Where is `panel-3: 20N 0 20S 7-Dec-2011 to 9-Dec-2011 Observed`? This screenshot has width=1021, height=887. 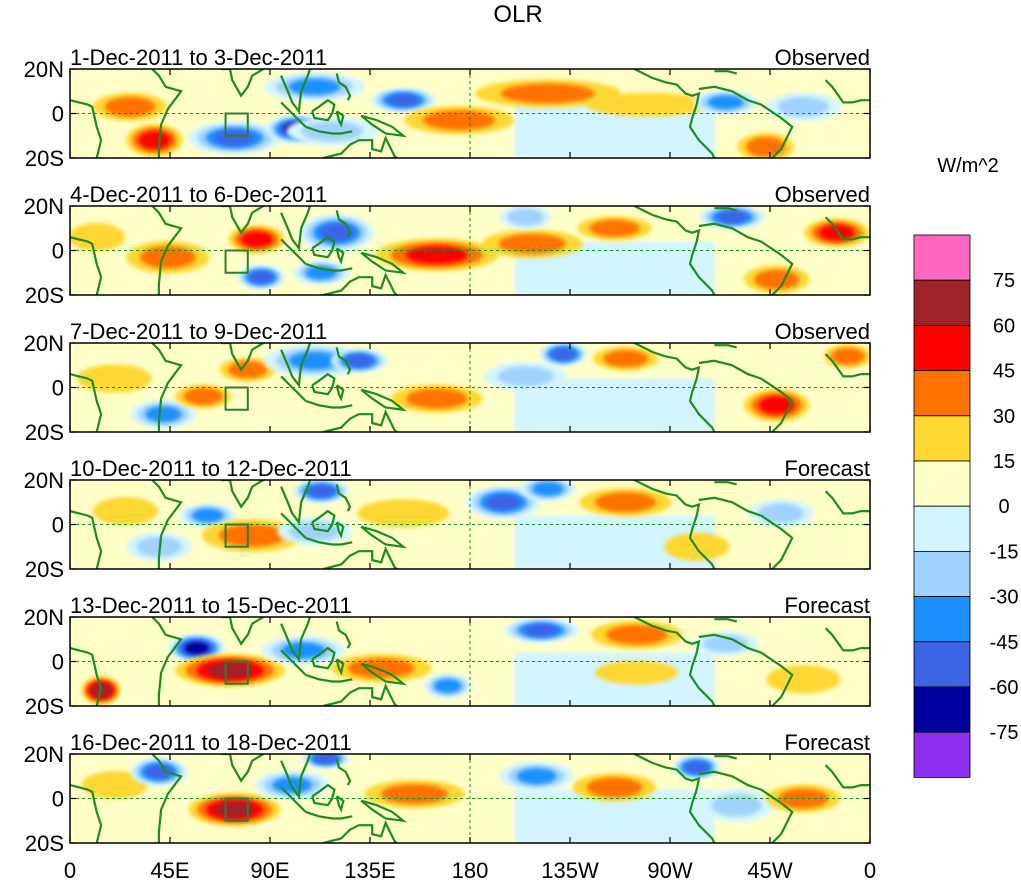 panel-3: 20N 0 20S 7-Dec-2011 to 9-Dec-2011 Observed is located at coordinates (447, 382).